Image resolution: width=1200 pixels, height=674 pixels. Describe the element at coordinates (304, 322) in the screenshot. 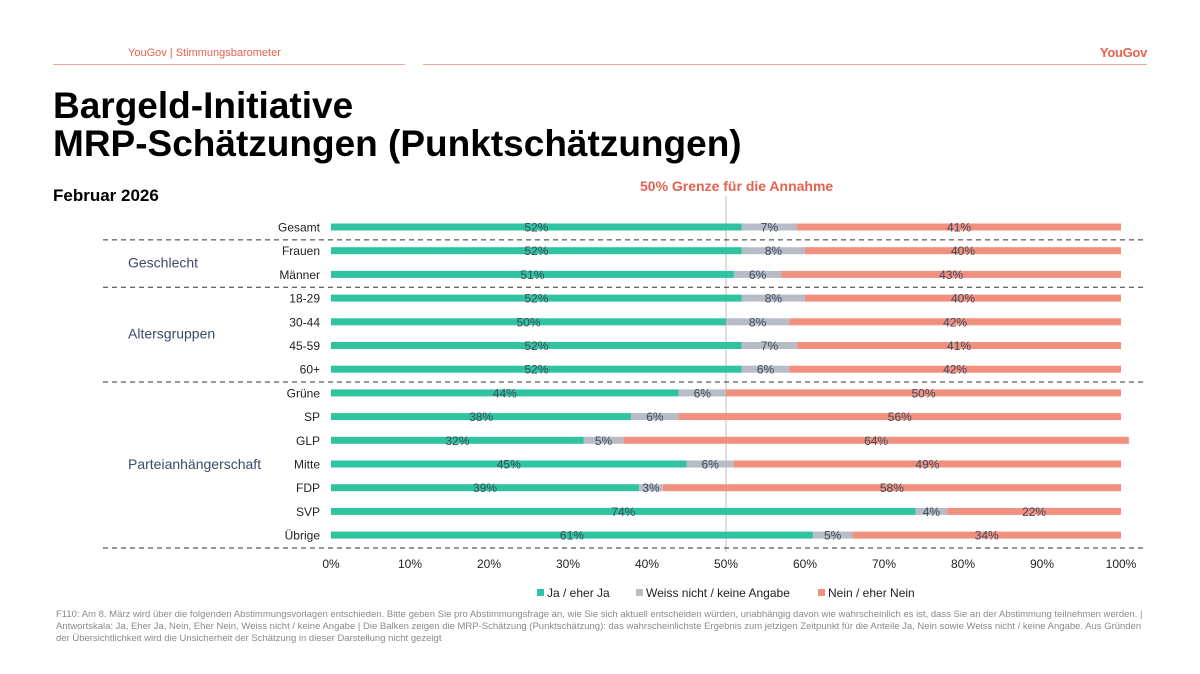

I see `category-label: 30-44` at that location.